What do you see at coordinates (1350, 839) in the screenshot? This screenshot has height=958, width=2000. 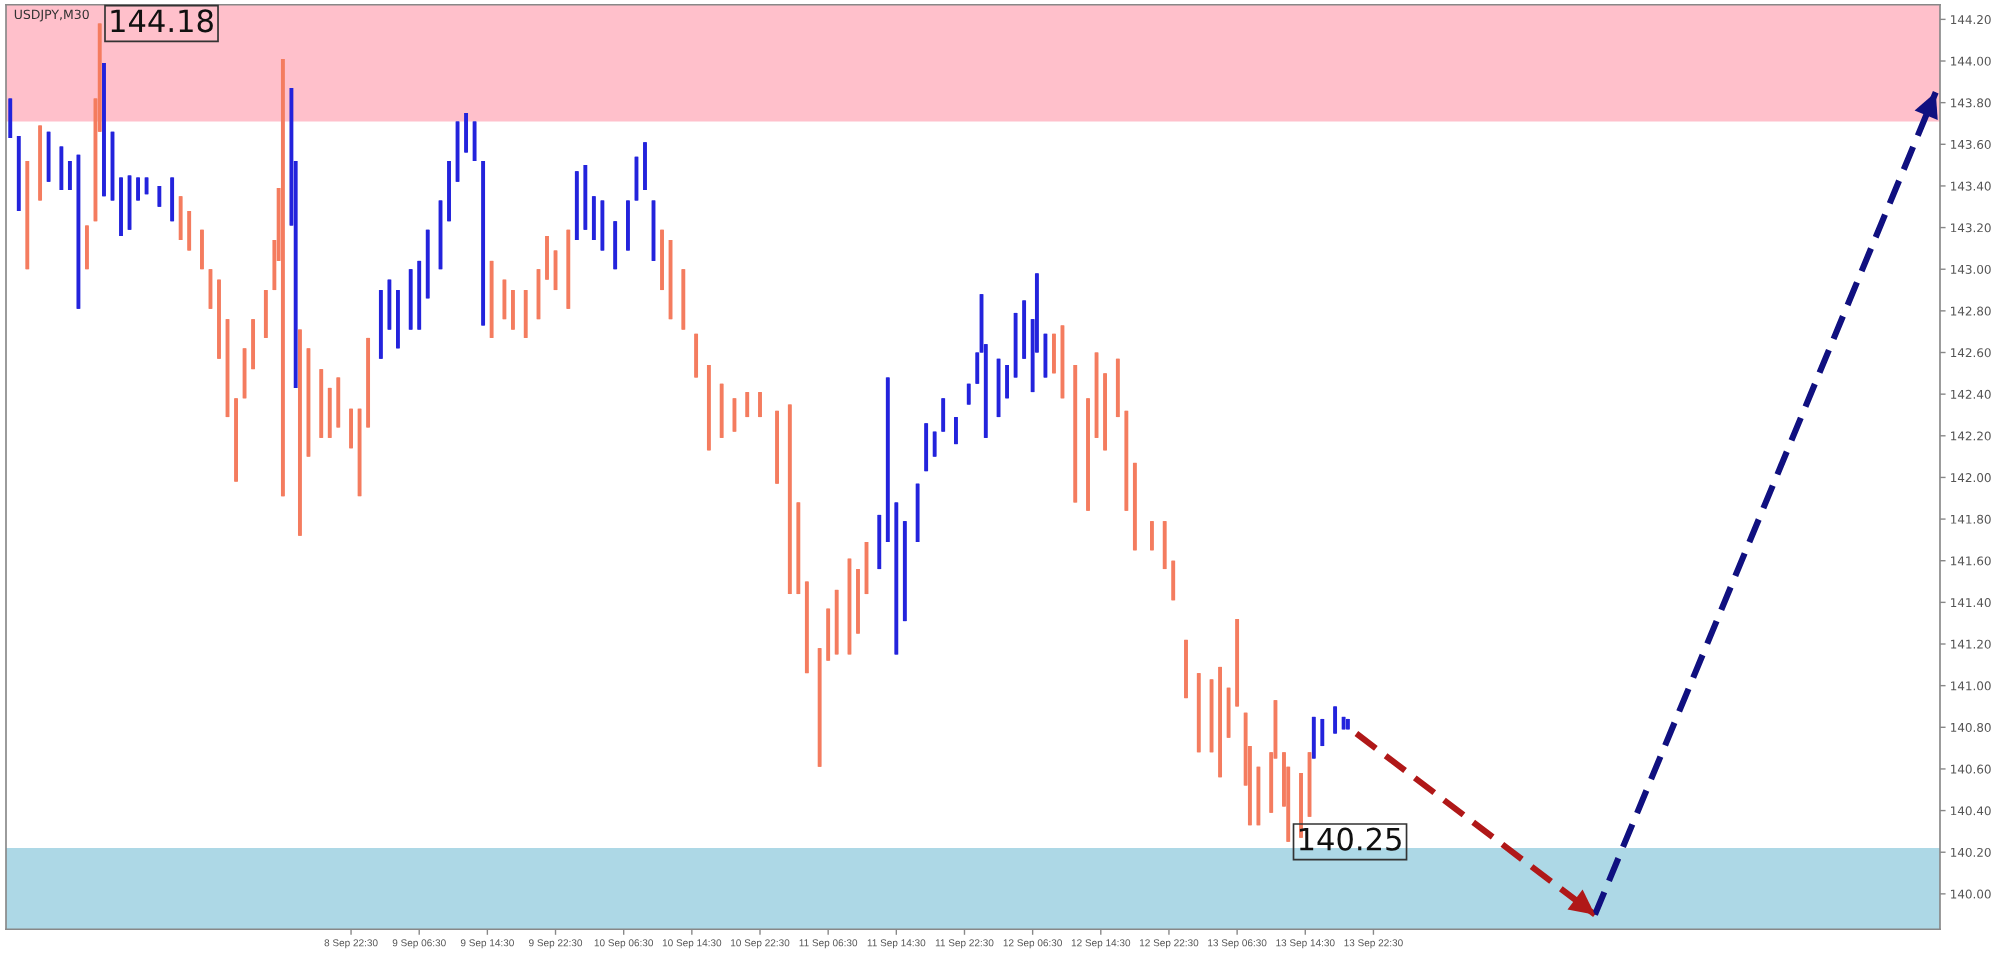 I see `annotation: 140.25` at bounding box center [1350, 839].